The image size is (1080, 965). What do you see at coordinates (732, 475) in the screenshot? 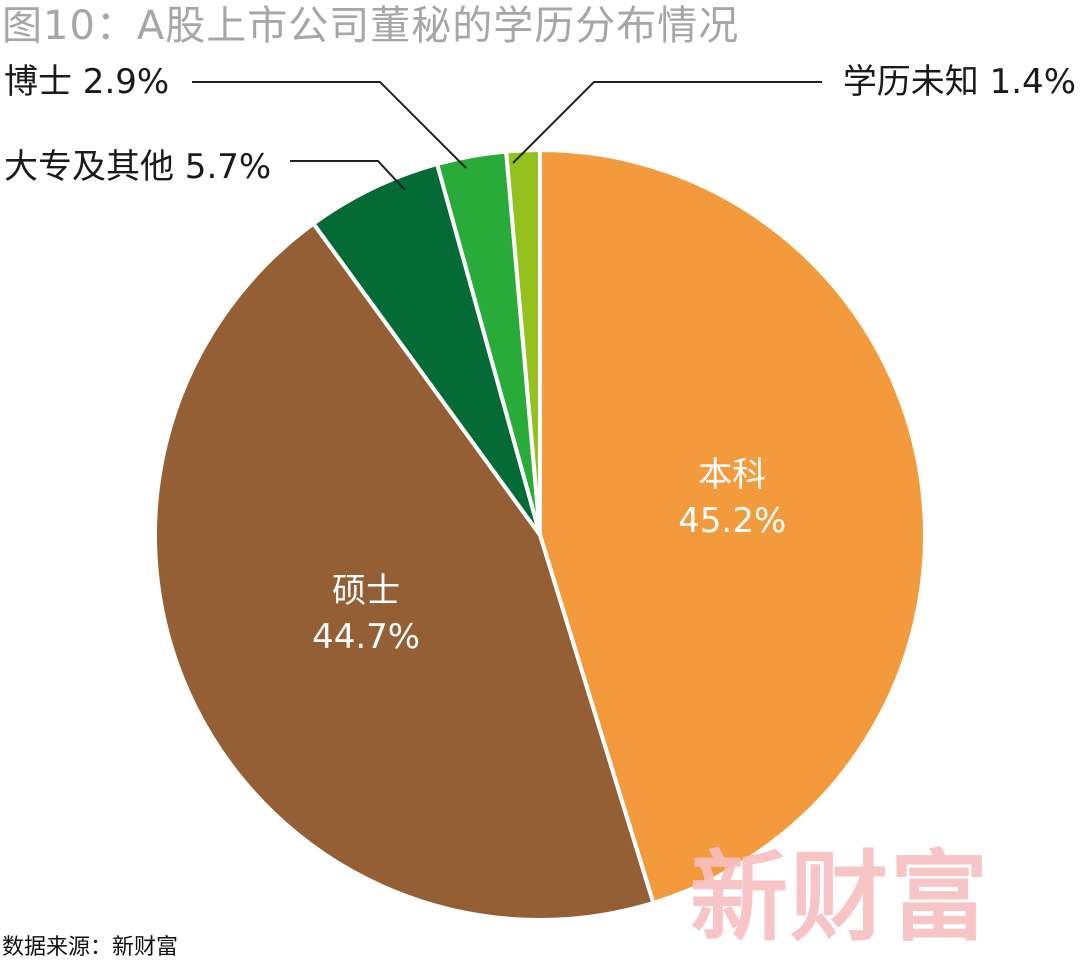
I see `slice-label-1: 本科` at bounding box center [732, 475].